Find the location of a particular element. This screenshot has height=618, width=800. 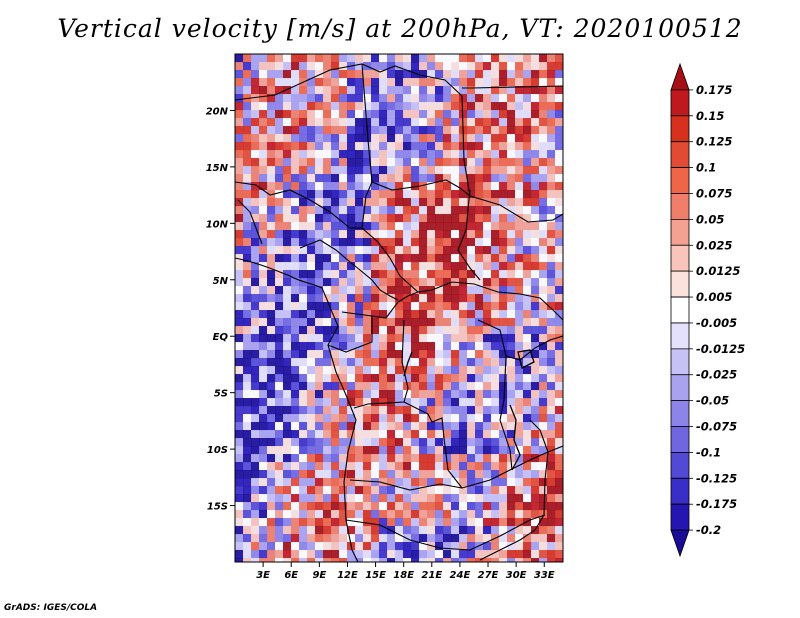

colorbar-label: -0.075 is located at coordinates (716, 427).